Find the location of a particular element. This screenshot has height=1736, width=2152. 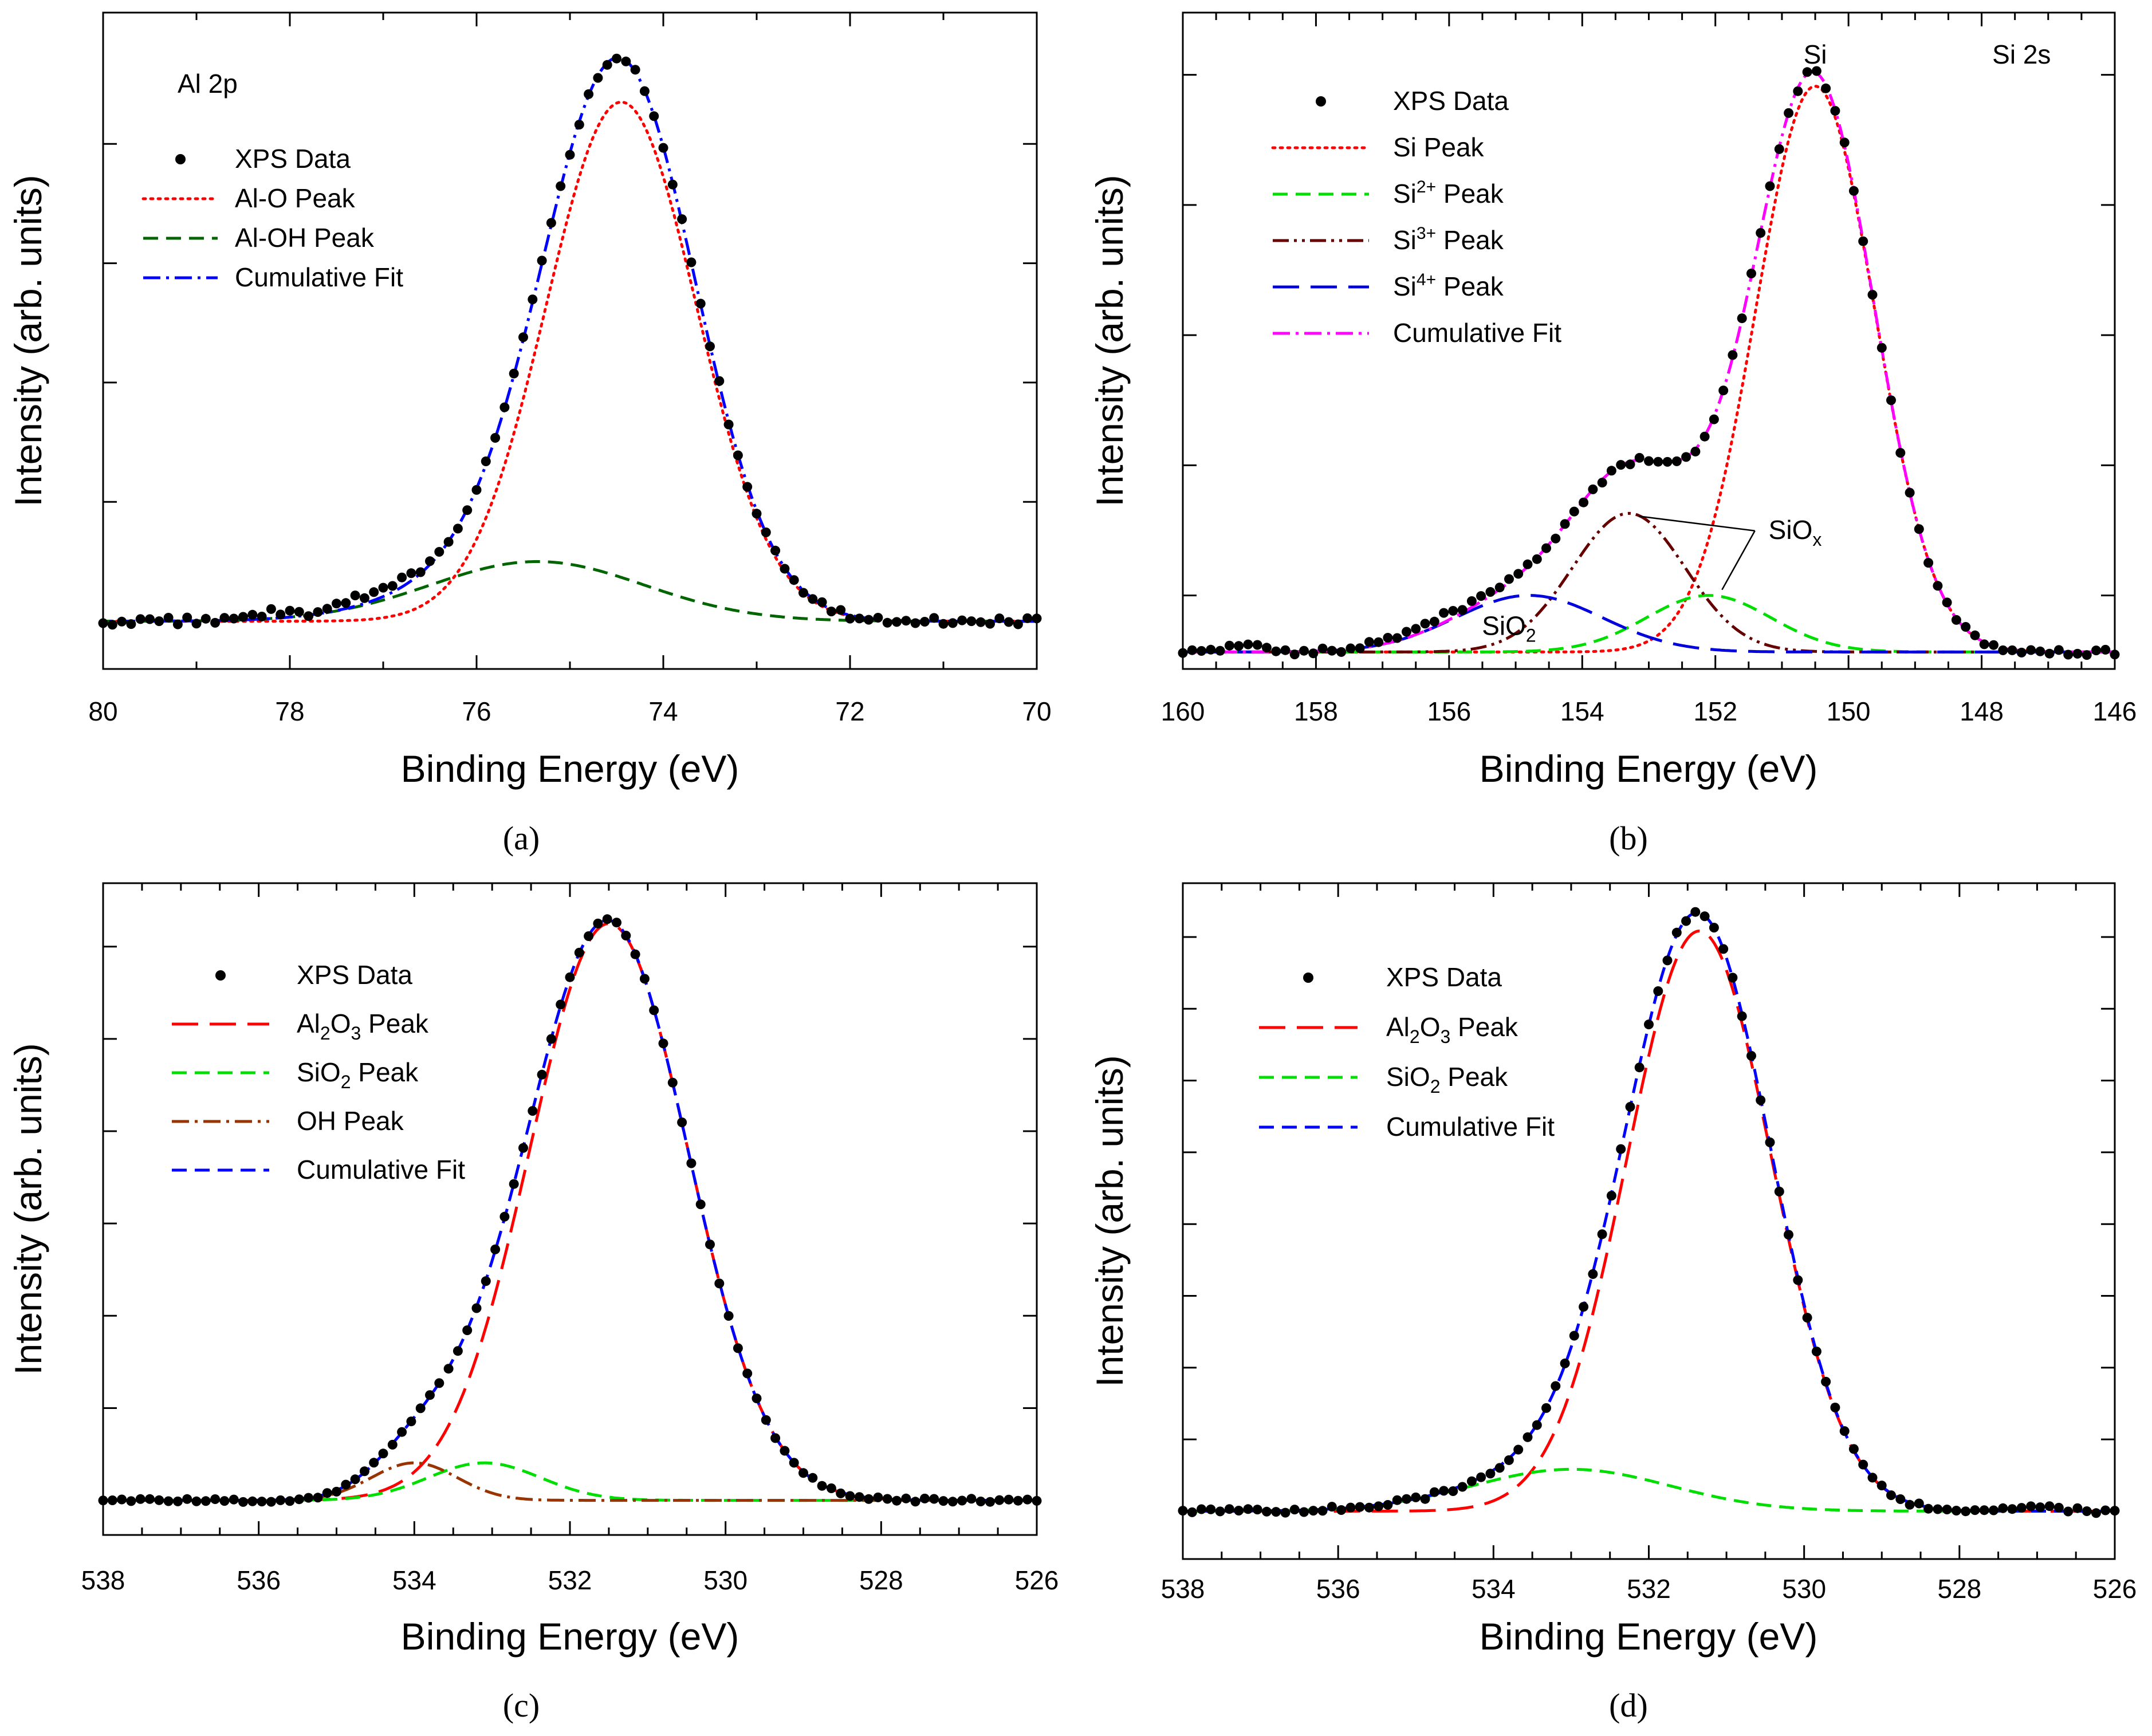

panel-c-x-axis-label: Binding Energy (eV) is located at coordinates (570, 1636).